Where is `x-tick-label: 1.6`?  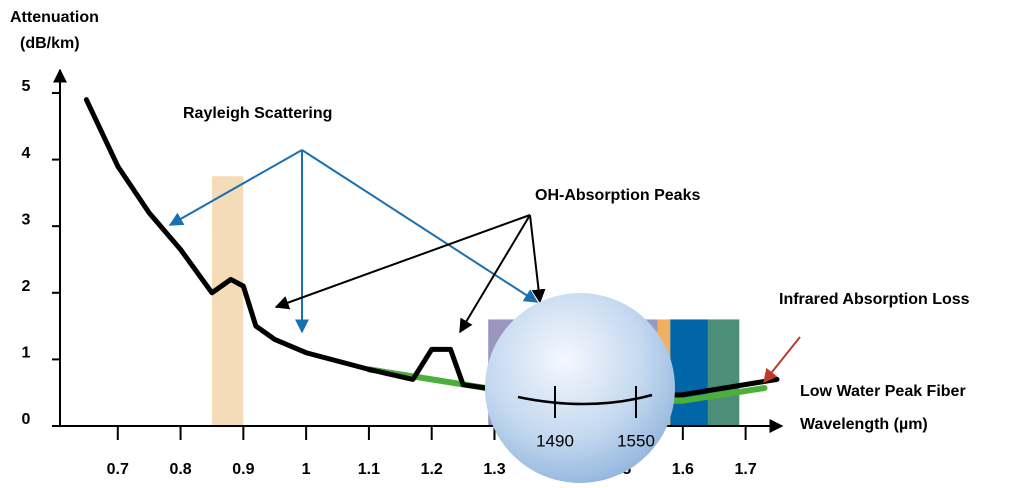 x-tick-label: 1.6 is located at coordinates (683, 469).